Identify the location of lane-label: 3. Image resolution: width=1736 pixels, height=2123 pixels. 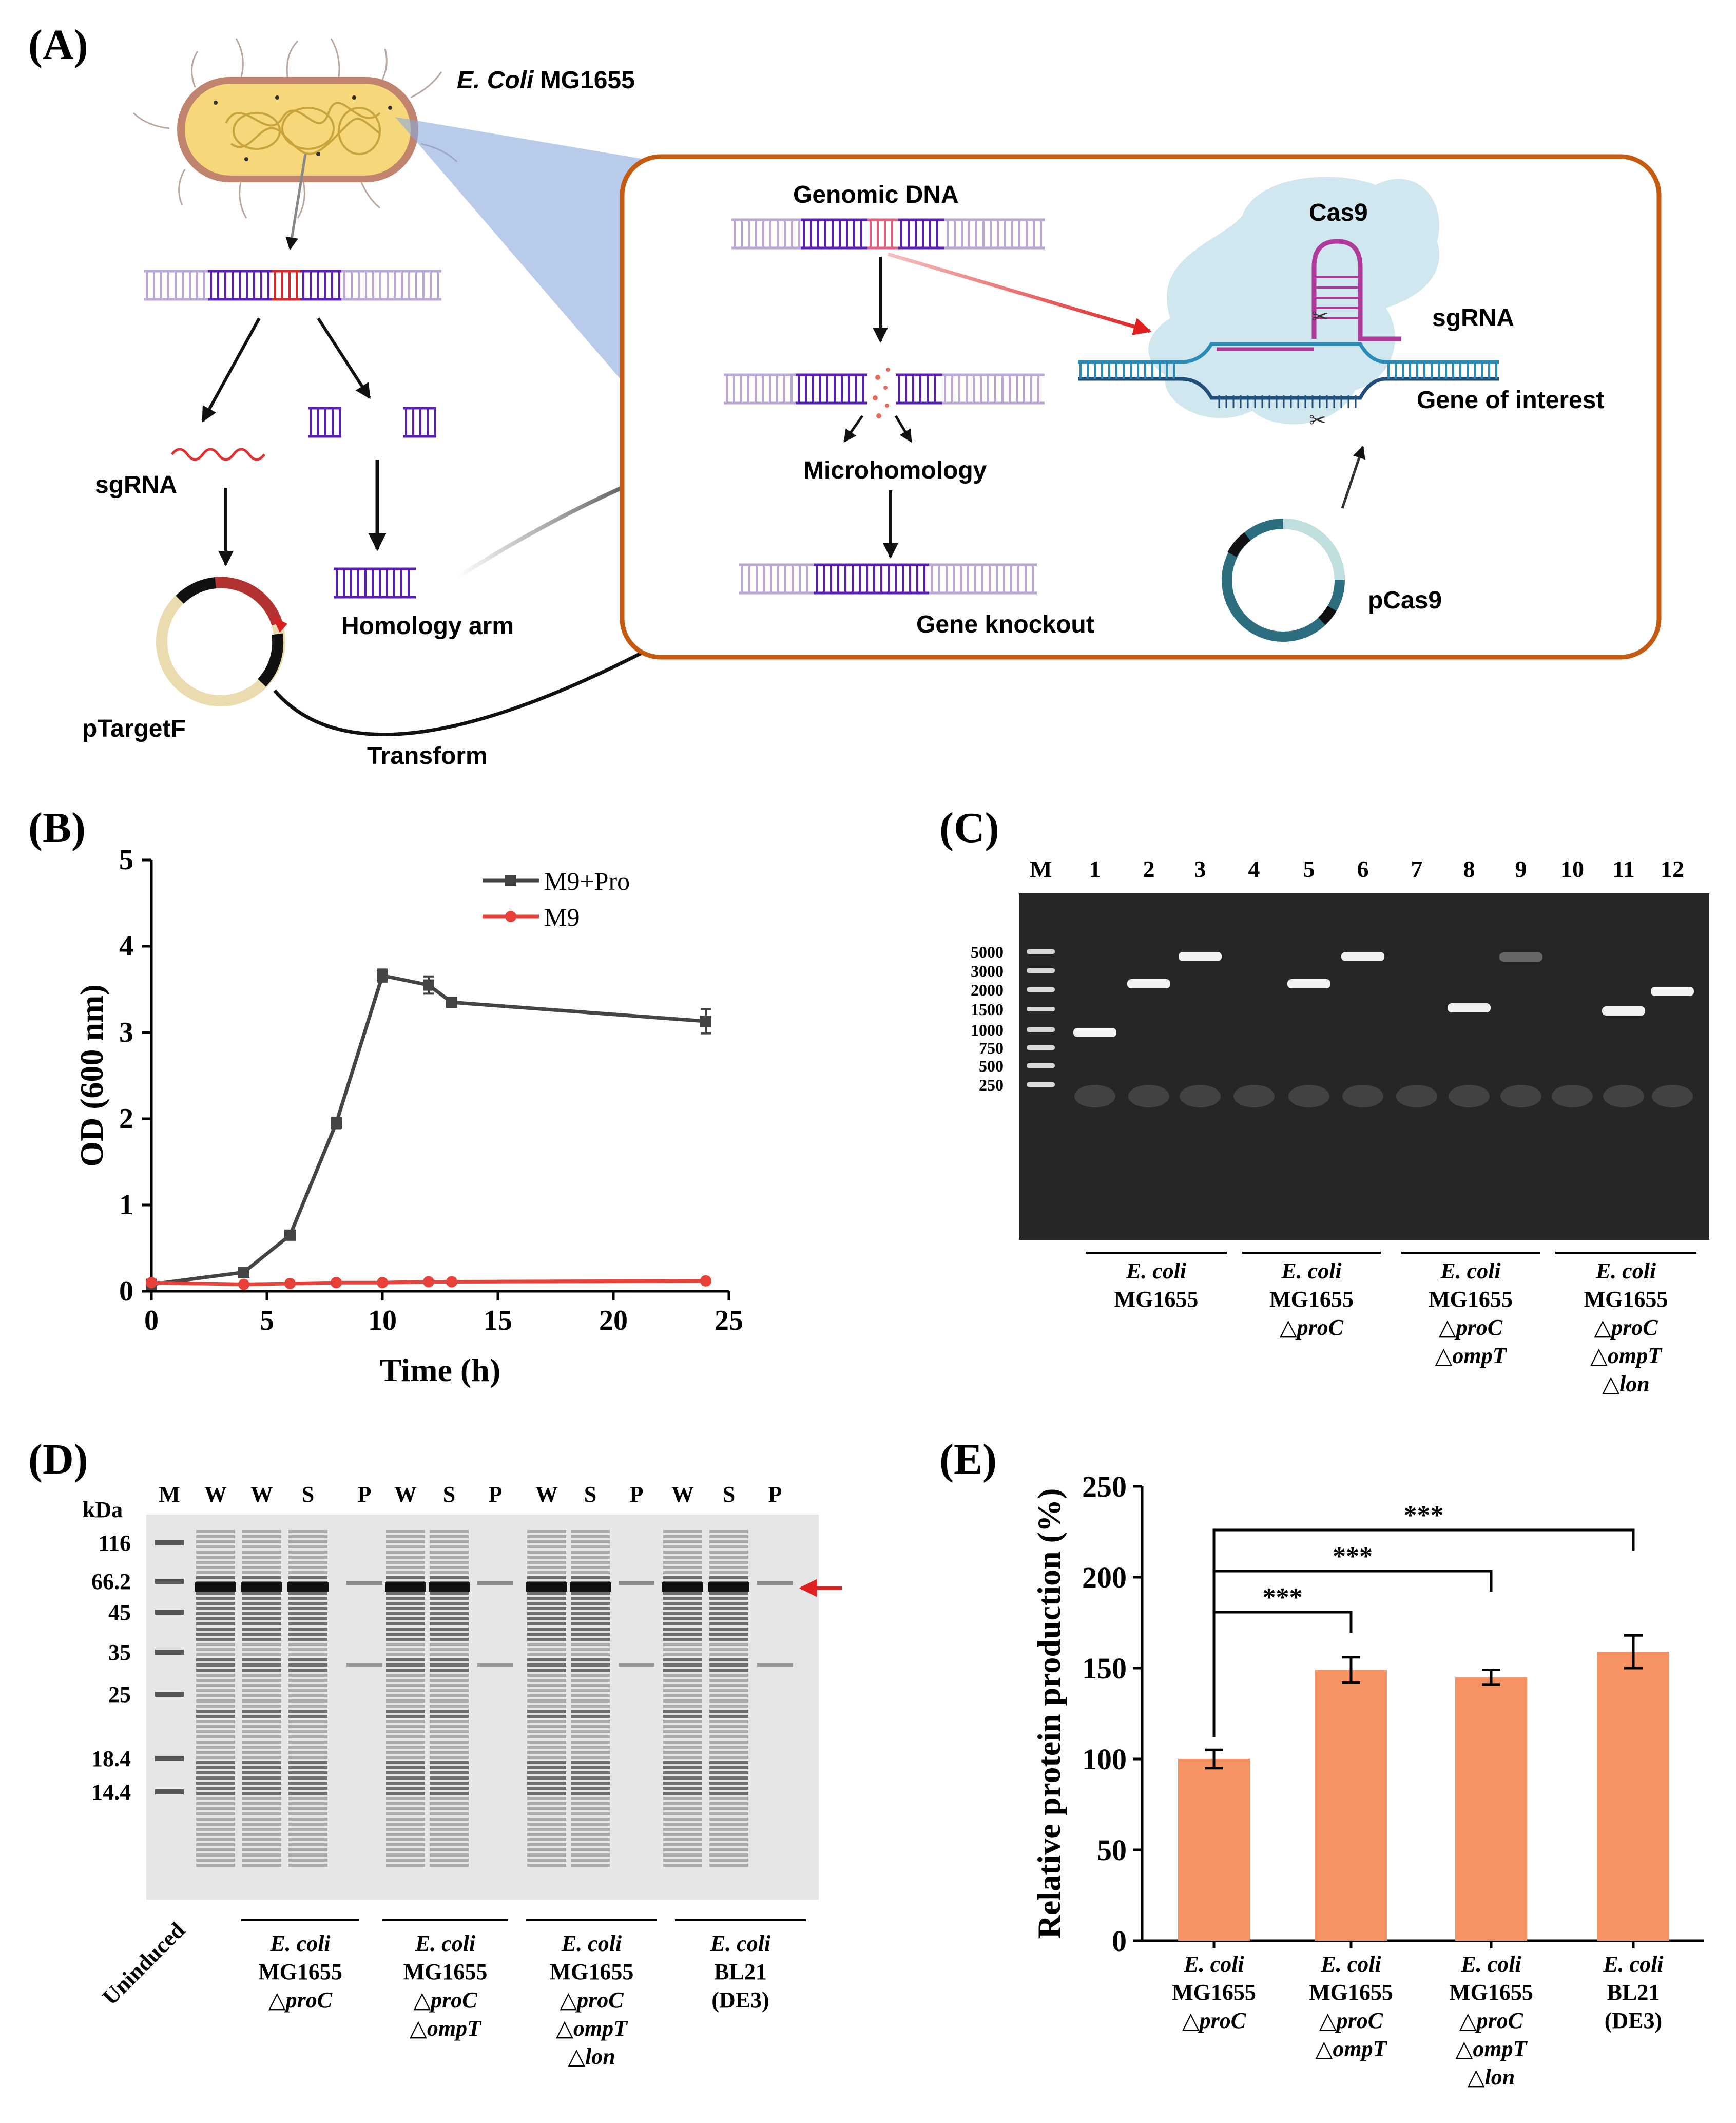
(1200, 869).